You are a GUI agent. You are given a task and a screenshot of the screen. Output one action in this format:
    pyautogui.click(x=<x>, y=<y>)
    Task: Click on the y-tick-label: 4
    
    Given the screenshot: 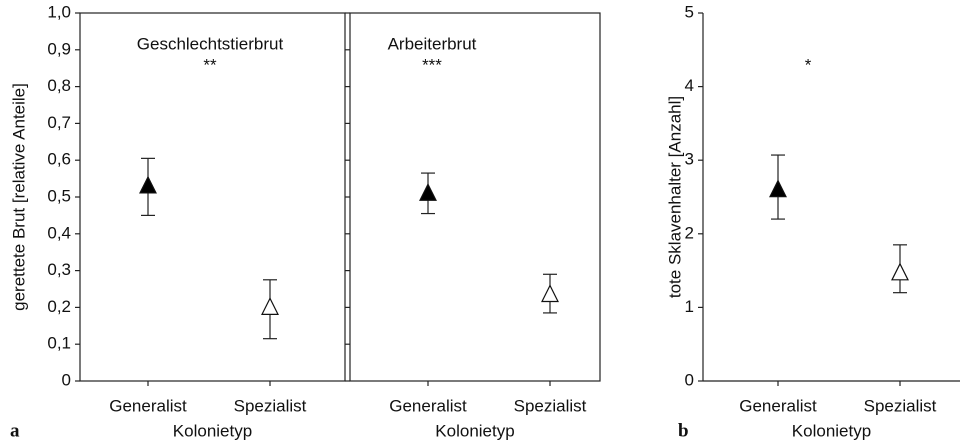 What is the action you would take?
    pyautogui.click(x=689, y=85)
    